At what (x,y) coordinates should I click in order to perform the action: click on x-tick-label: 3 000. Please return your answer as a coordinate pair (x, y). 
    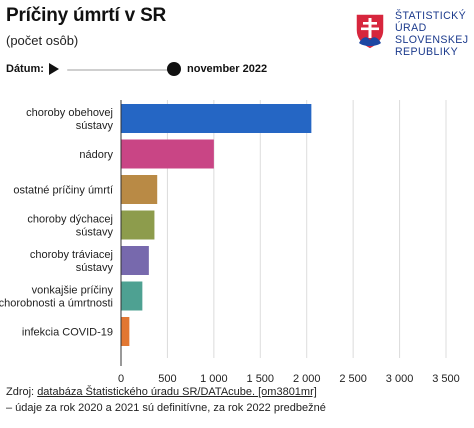
    Looking at the image, I should click on (400, 378).